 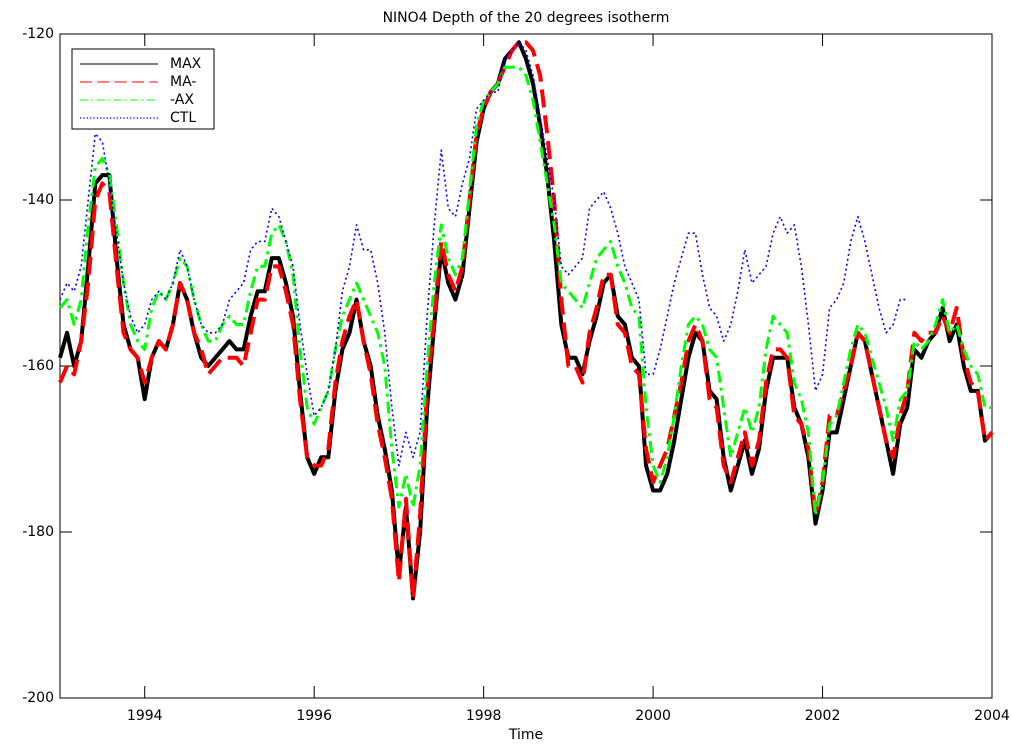 What do you see at coordinates (992, 716) in the screenshot?
I see `x-tick-label: 2004` at bounding box center [992, 716].